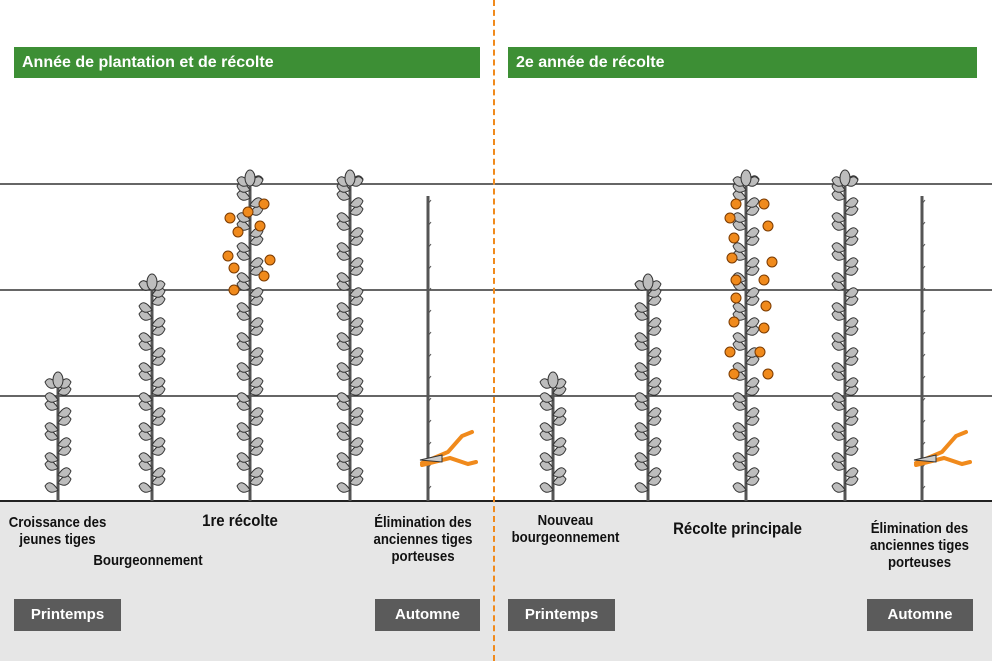 This screenshot has width=992, height=661. What do you see at coordinates (57, 531) in the screenshot?
I see `caption-young-shoots: Croissance des jeunes tiges` at bounding box center [57, 531].